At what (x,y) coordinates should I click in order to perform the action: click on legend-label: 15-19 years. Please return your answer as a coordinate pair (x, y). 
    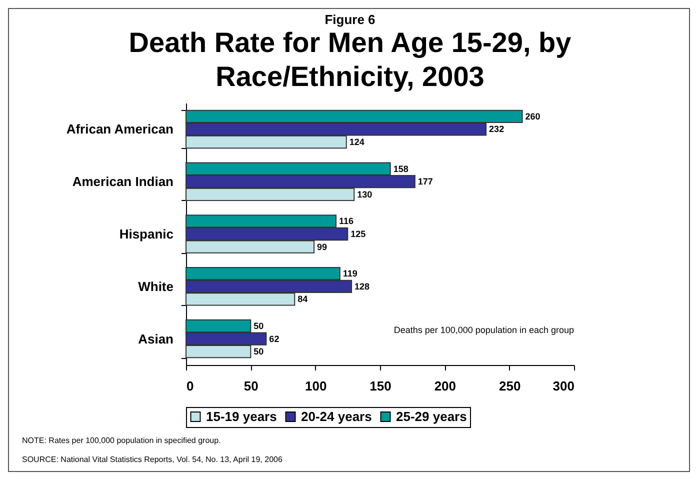
    Looking at the image, I should click on (241, 416).